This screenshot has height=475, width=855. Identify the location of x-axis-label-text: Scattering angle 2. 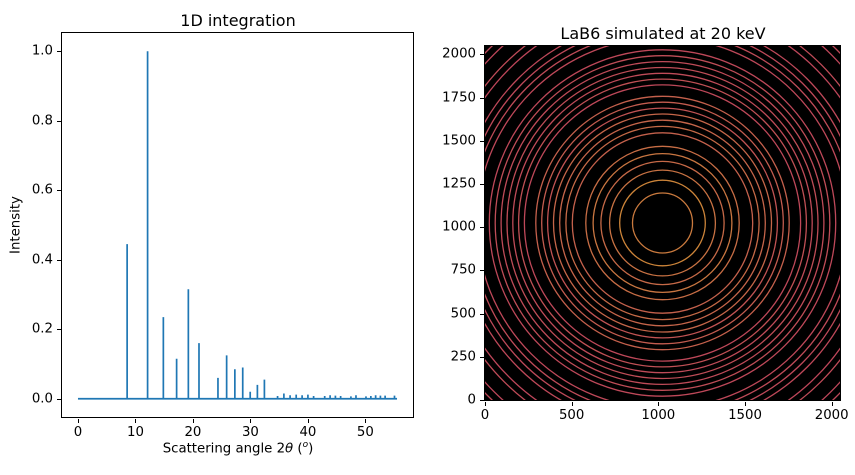
(224, 449).